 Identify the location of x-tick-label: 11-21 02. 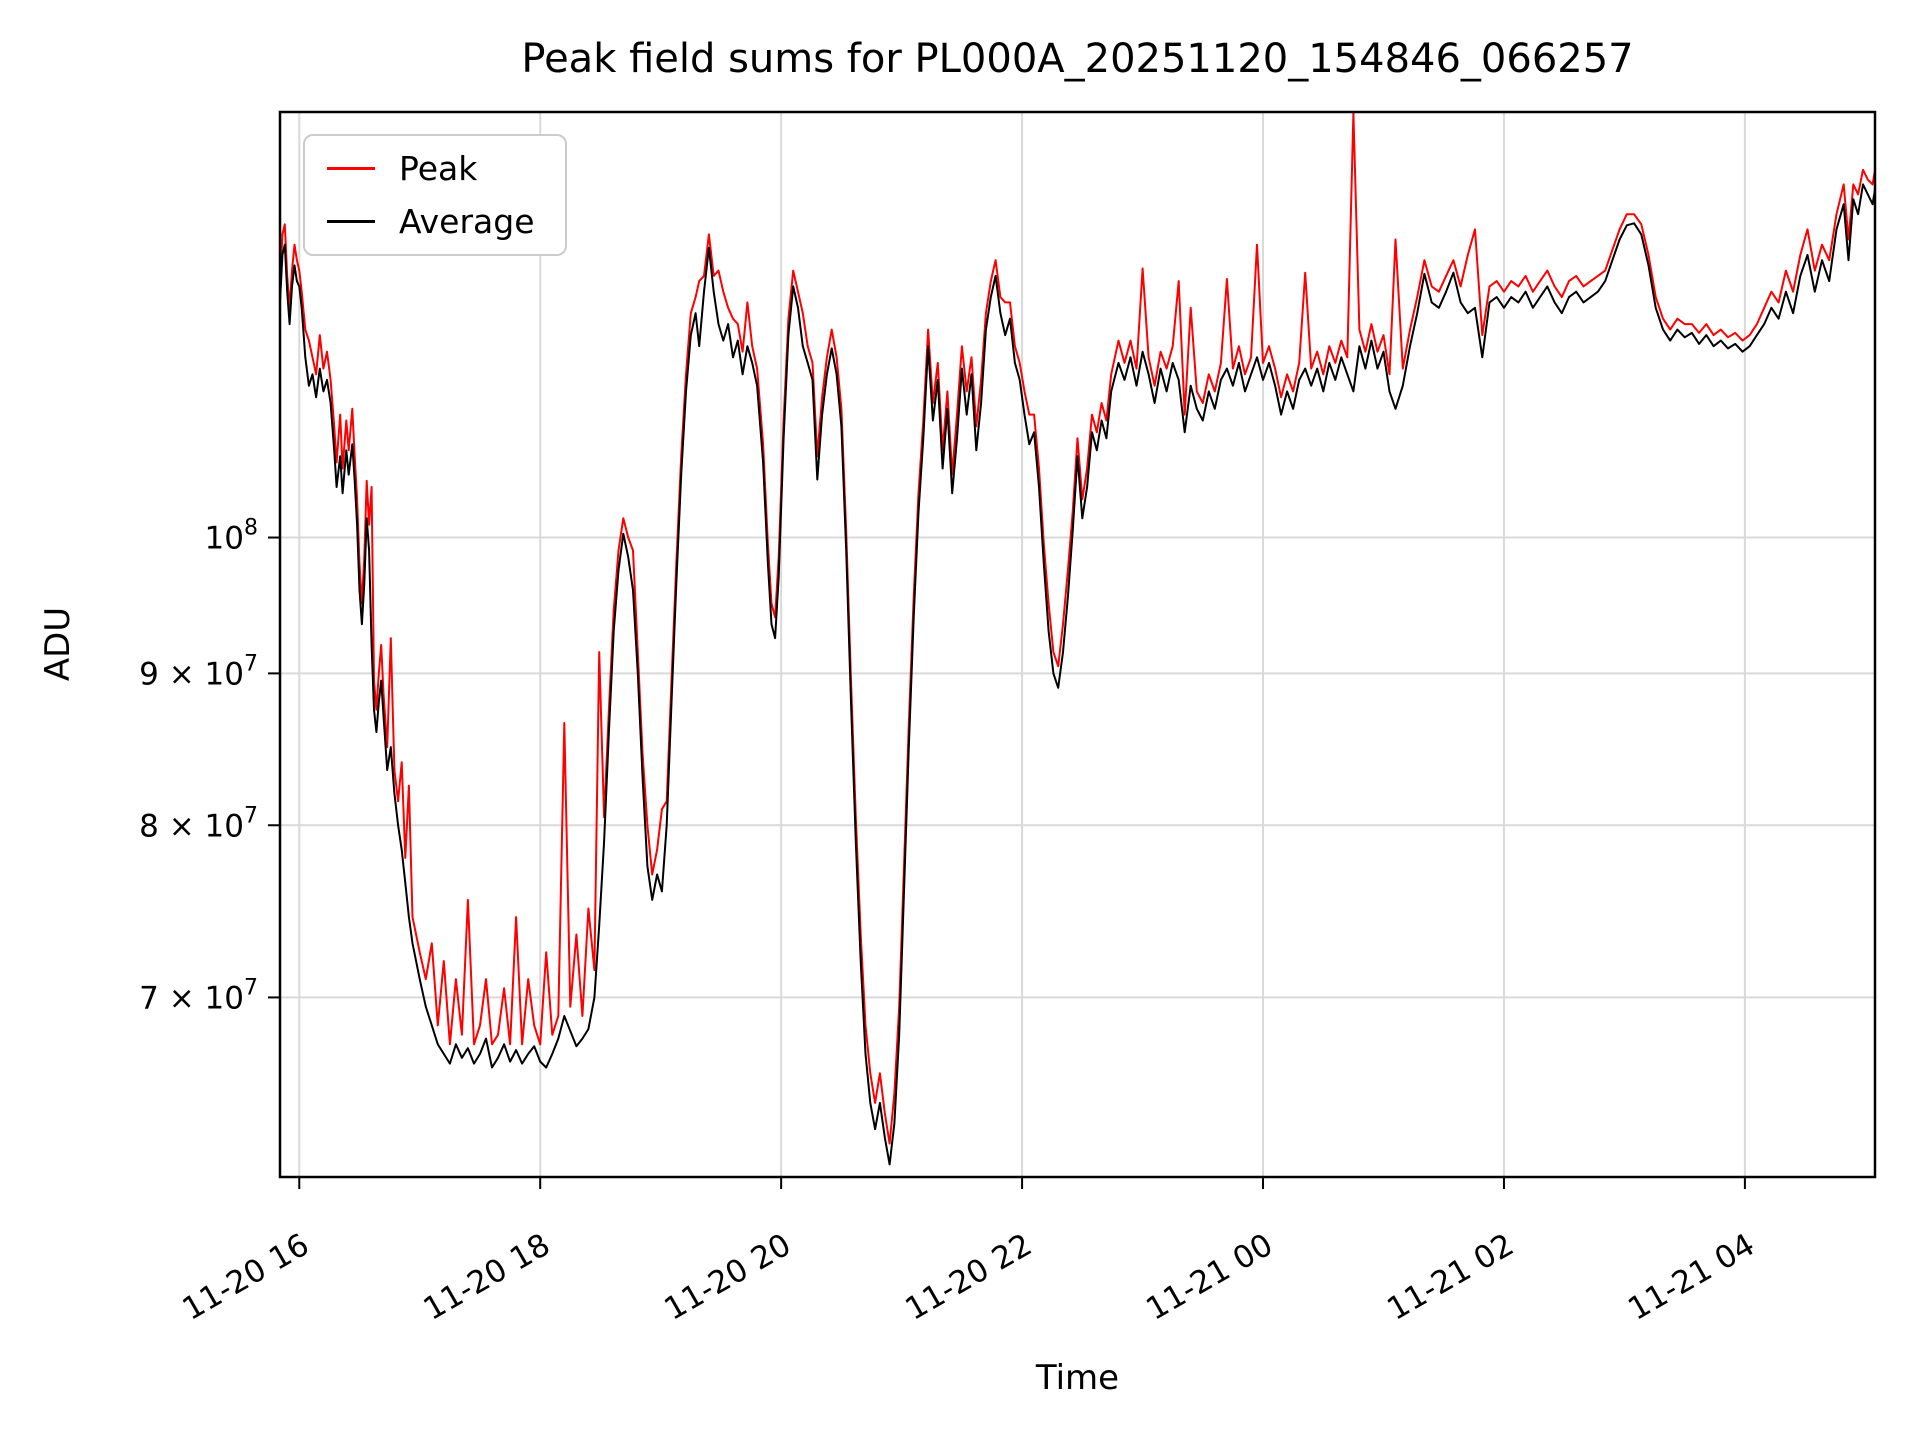
(1450, 1277).